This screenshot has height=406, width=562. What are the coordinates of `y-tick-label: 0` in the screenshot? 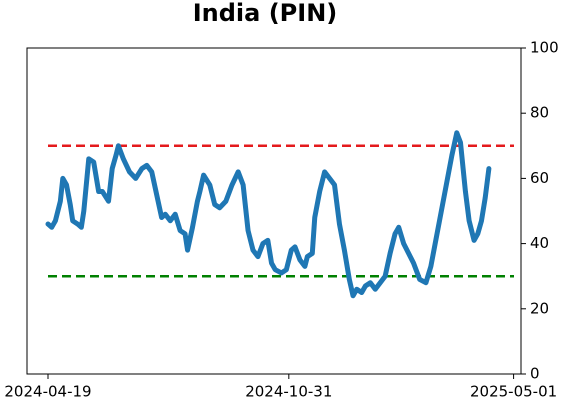 It's located at (535, 374).